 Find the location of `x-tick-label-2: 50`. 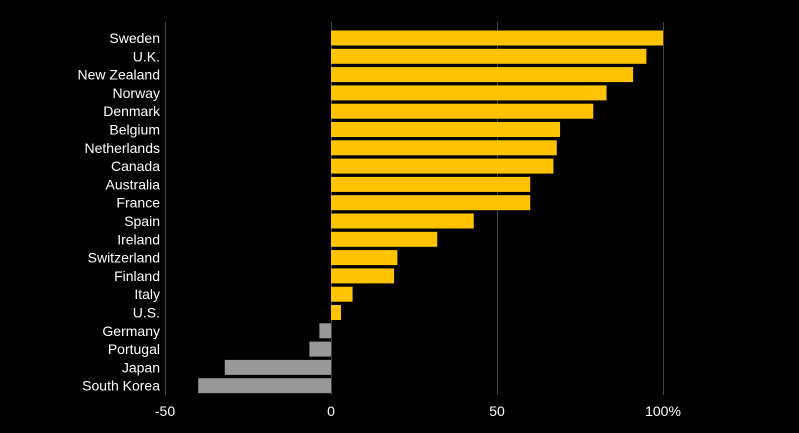

x-tick-label-2: 50 is located at coordinates (497, 411).